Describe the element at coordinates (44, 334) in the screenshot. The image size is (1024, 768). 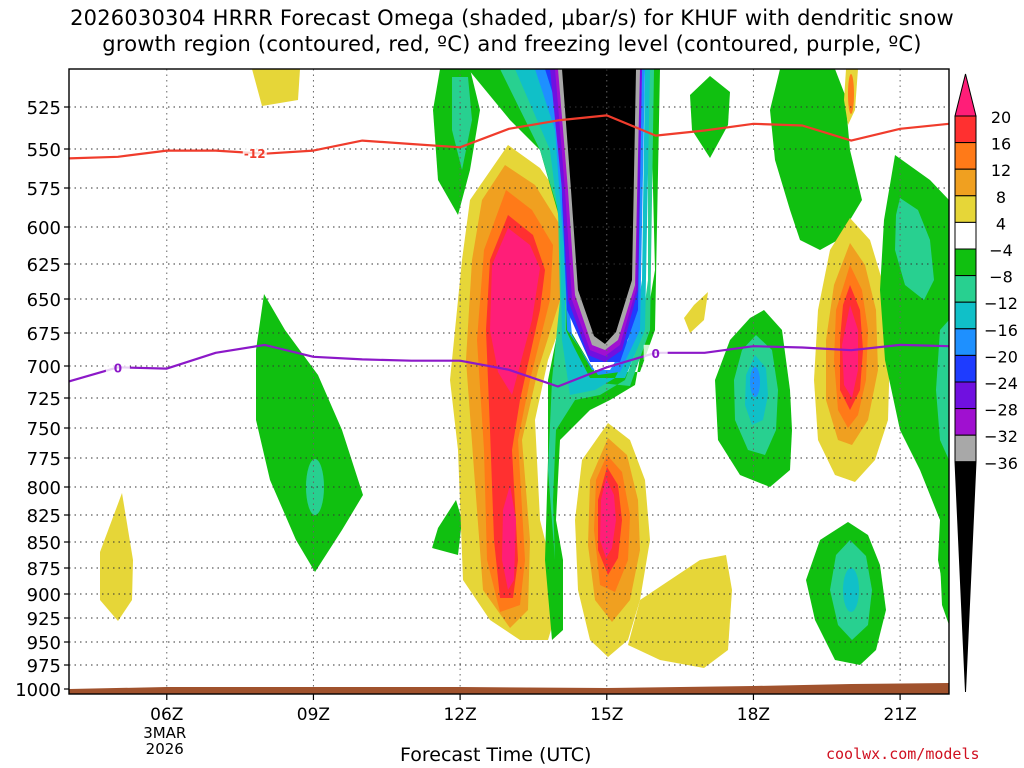
I see `y-tick-label: 675` at that location.